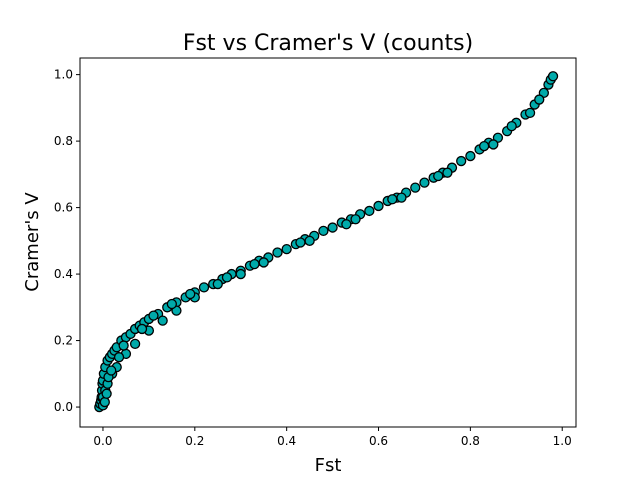 The image size is (640, 480). I want to click on x-tick-label: 0.2, so click(194, 441).